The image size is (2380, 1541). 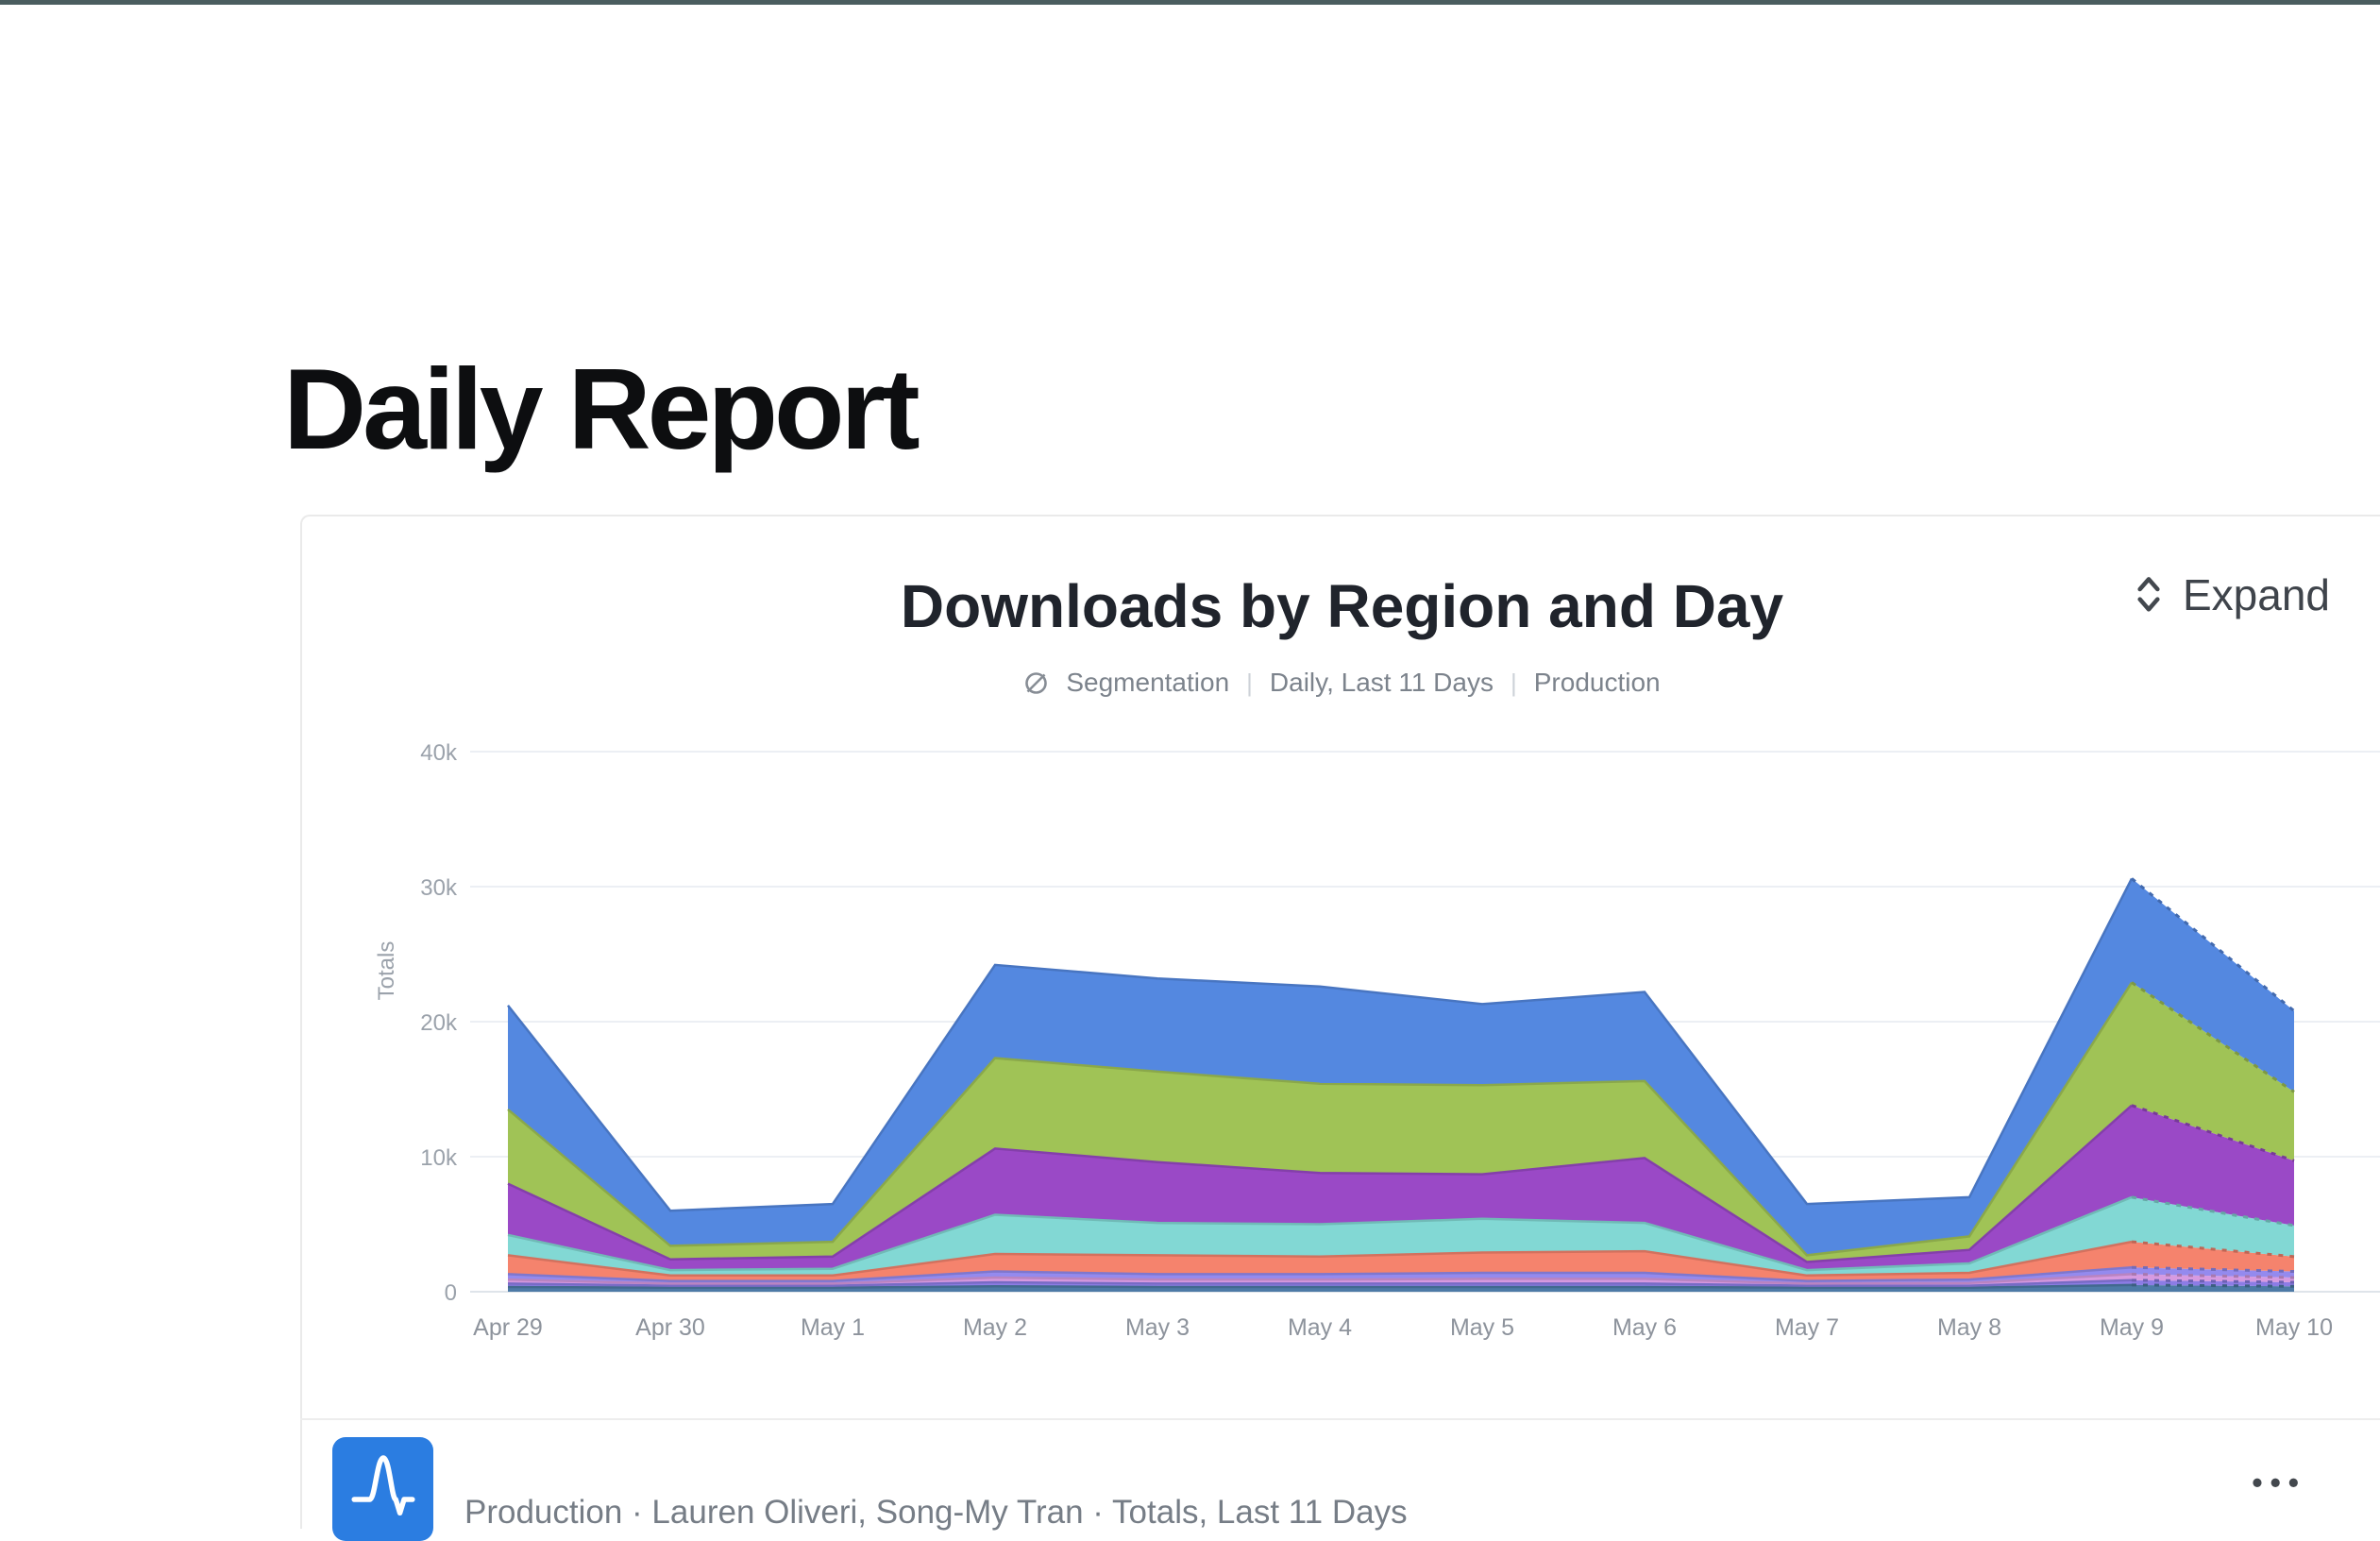 I want to click on expand-vertical-icon, so click(x=2149, y=595).